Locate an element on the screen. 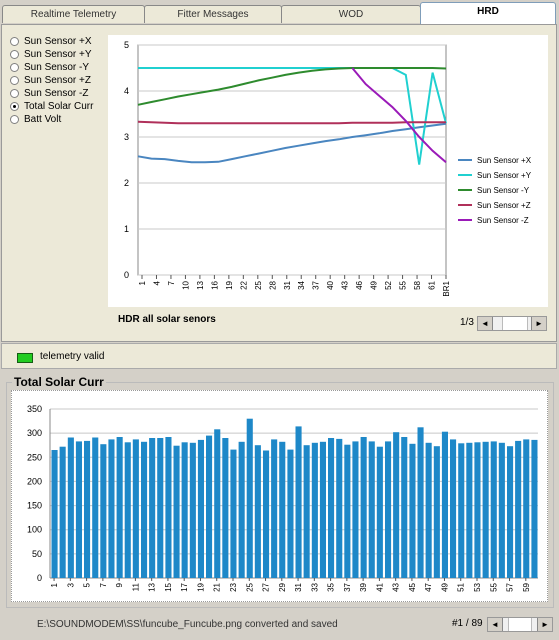 The width and height of the screenshot is (559, 640). x-tick-label: 23 is located at coordinates (233, 586).